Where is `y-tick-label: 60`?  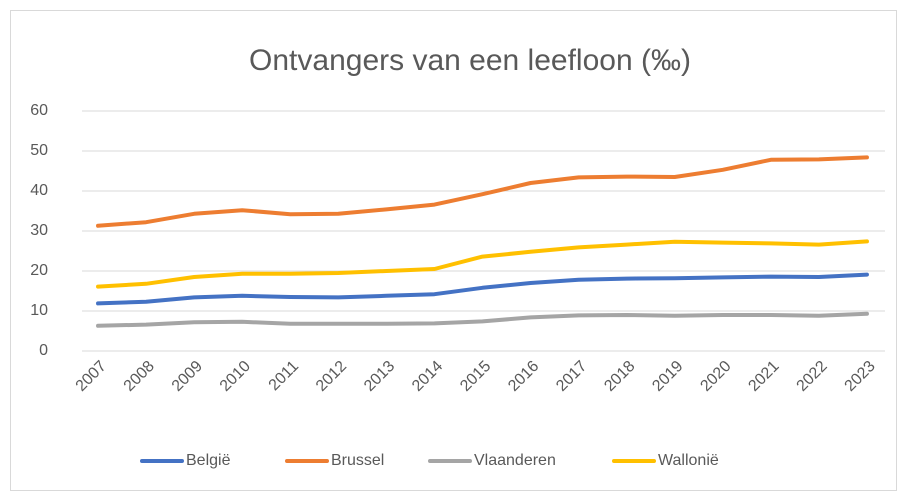 y-tick-label: 60 is located at coordinates (39, 110).